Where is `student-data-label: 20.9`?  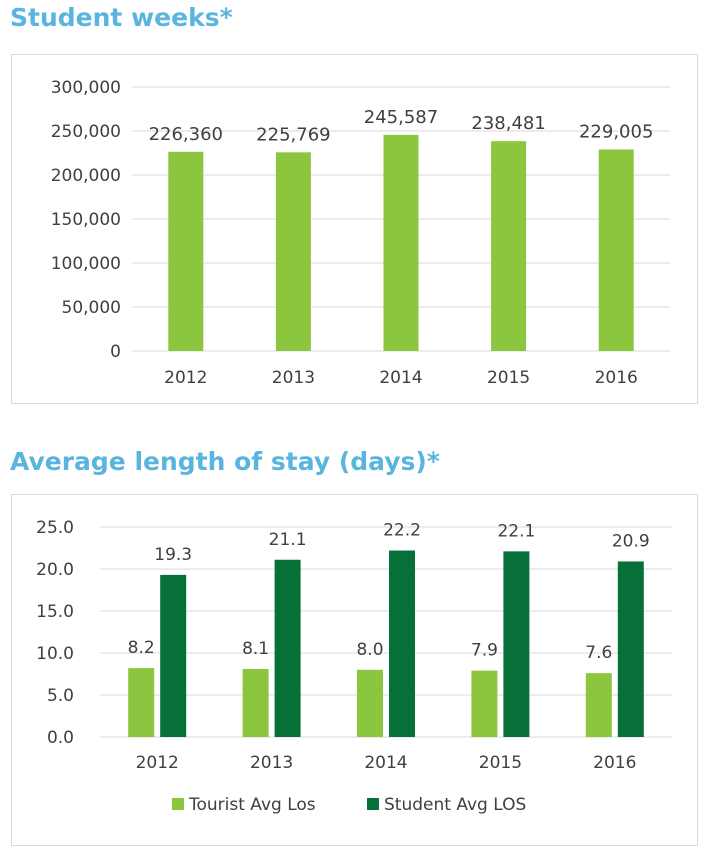 student-data-label: 20.9 is located at coordinates (631, 541).